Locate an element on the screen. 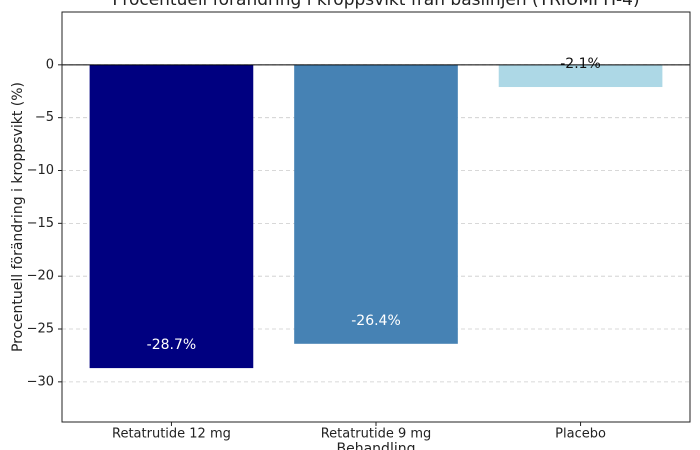 The width and height of the screenshot is (700, 450). y-tick-label: −15 is located at coordinates (40, 223).